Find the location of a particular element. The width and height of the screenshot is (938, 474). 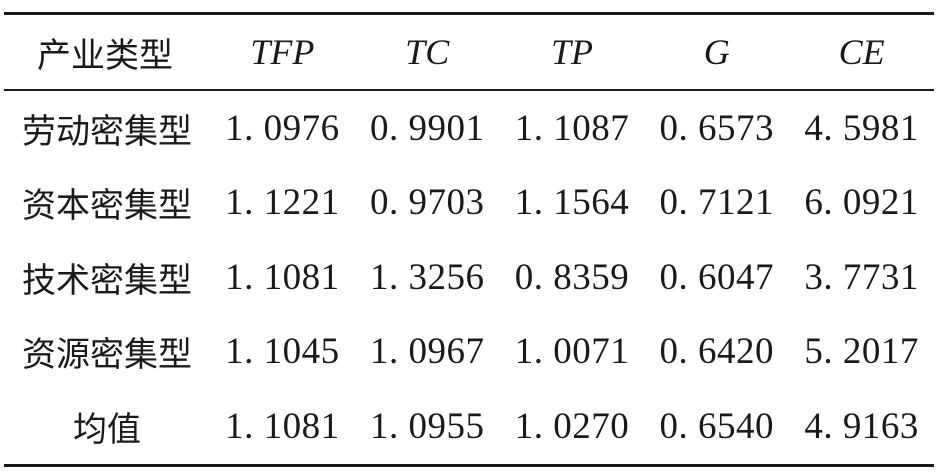

cell-tp: 1. 1564 is located at coordinates (572, 203).